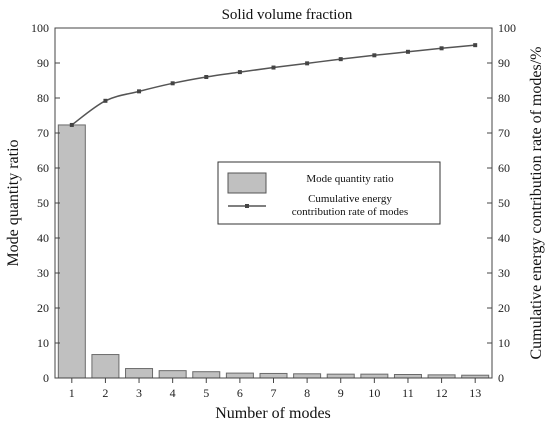 This screenshot has height=428, width=550. What do you see at coordinates (43, 133) in the screenshot?
I see `left-tick-label: 70` at bounding box center [43, 133].